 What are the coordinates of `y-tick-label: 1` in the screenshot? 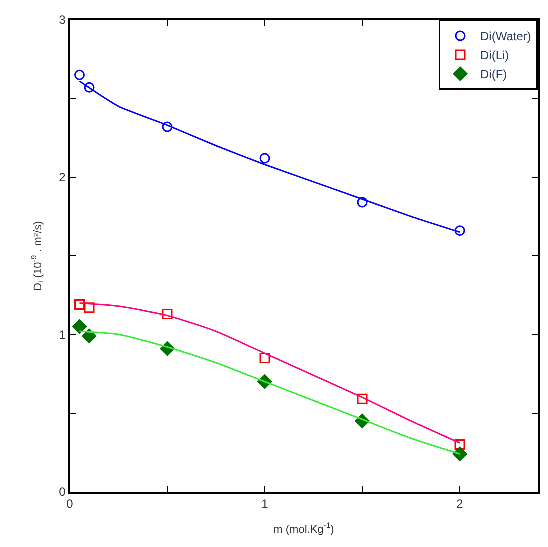 It's located at (62, 335).